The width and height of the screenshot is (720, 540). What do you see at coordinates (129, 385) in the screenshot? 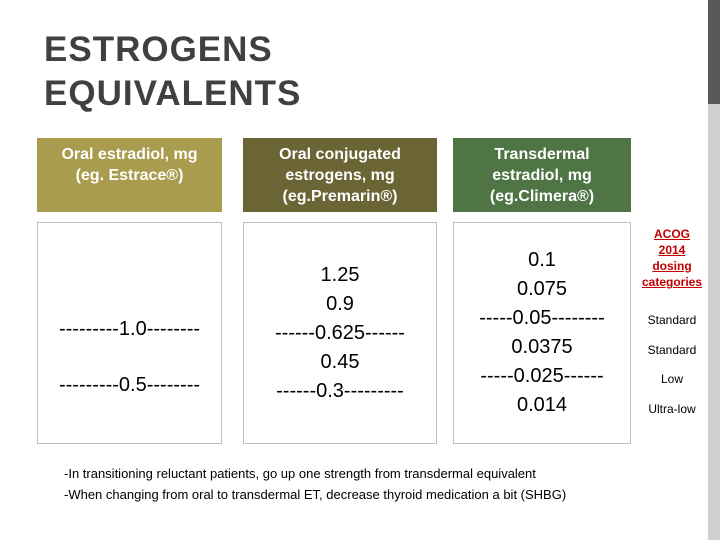
I see `dose-value: ---------0.5--------` at bounding box center [129, 385].